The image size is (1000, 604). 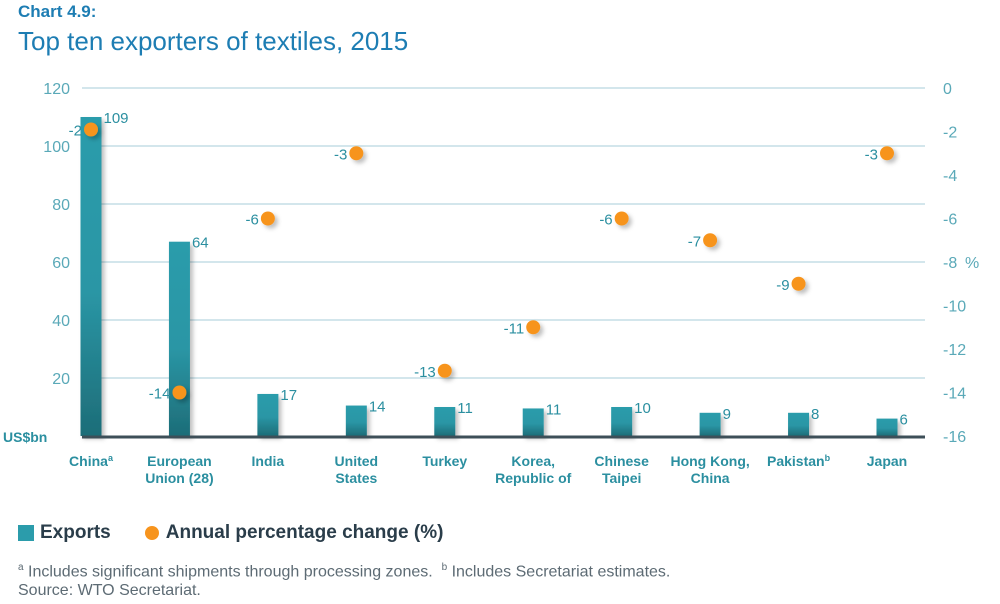 I want to click on change-value-label: -2, so click(x=75, y=131).